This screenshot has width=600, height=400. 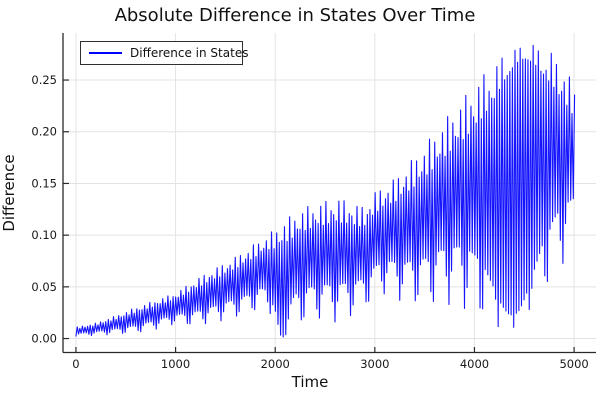 What do you see at coordinates (175, 364) in the screenshot?
I see `x-tick-label-1: 1000` at bounding box center [175, 364].